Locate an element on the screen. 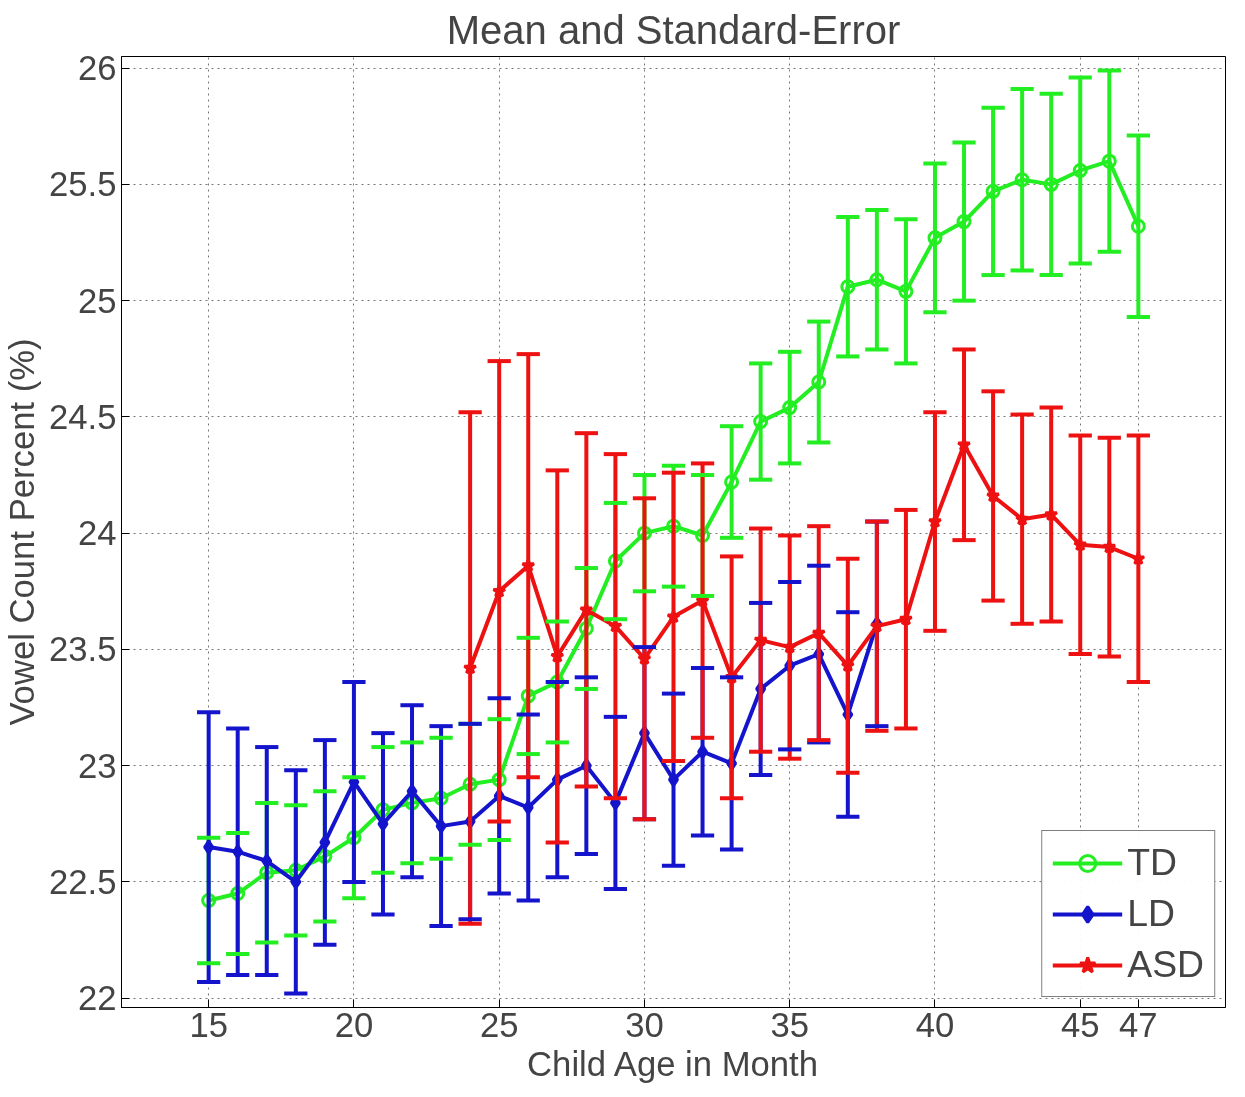 The image size is (1245, 1097). x-tick-label: 45 is located at coordinates (1080, 1024).